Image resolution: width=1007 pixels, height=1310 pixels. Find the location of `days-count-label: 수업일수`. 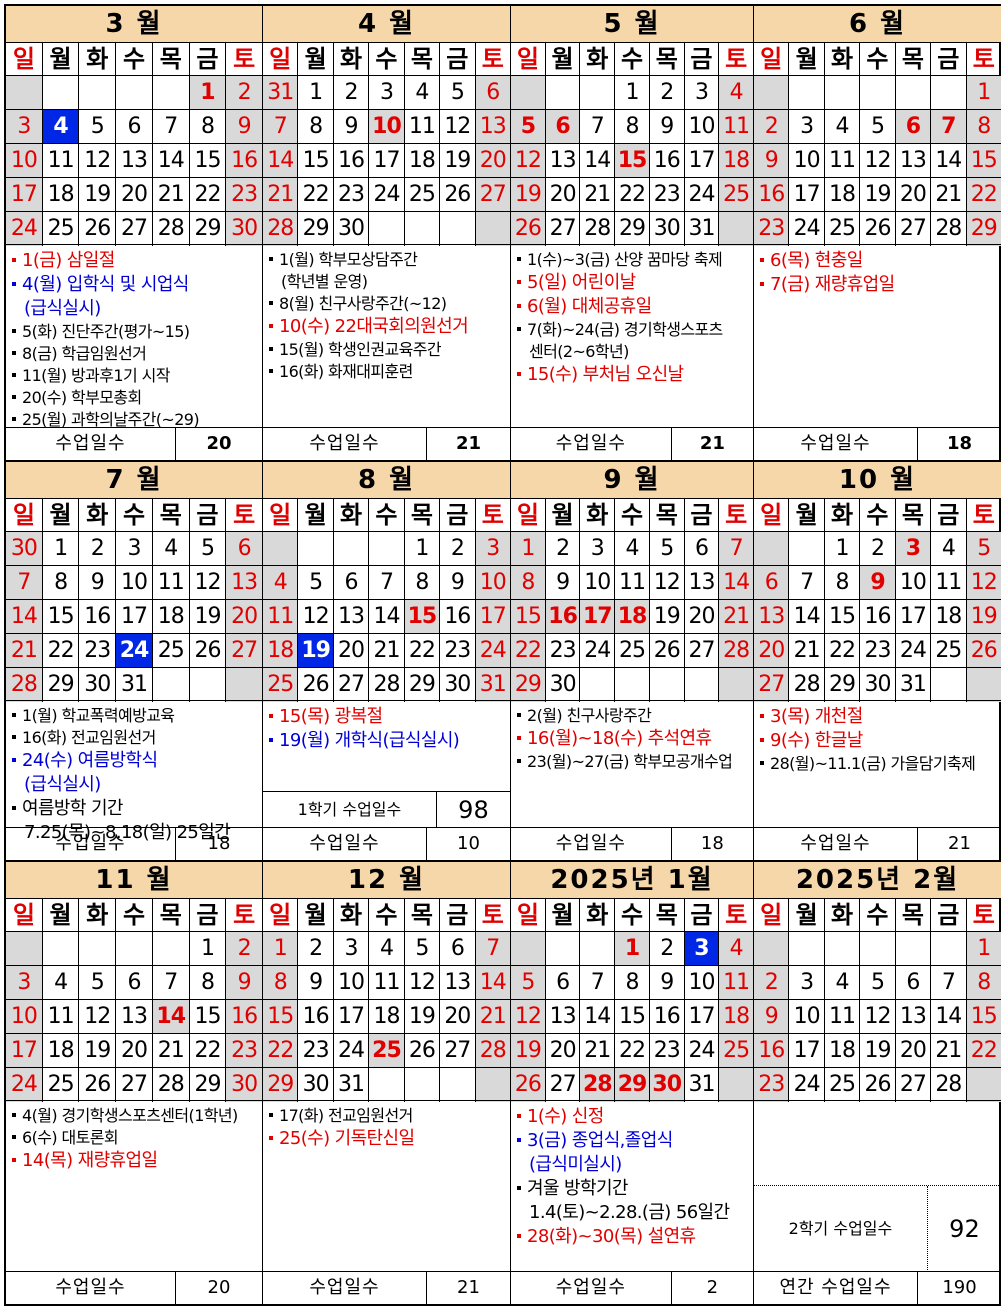

days-count-label: 수업일수 is located at coordinates (345, 444).